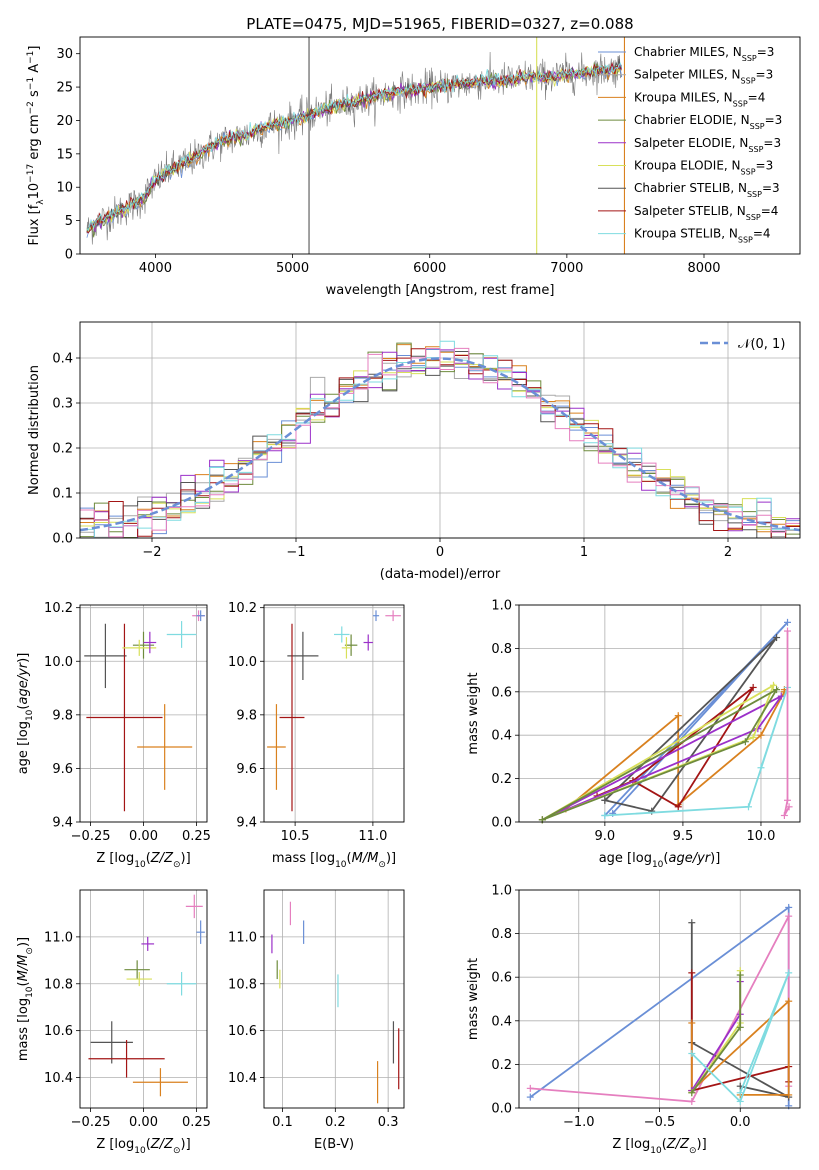 The width and height of the screenshot is (819, 1170). I want to click on x-axis-label: (data-model)/error, so click(440, 574).